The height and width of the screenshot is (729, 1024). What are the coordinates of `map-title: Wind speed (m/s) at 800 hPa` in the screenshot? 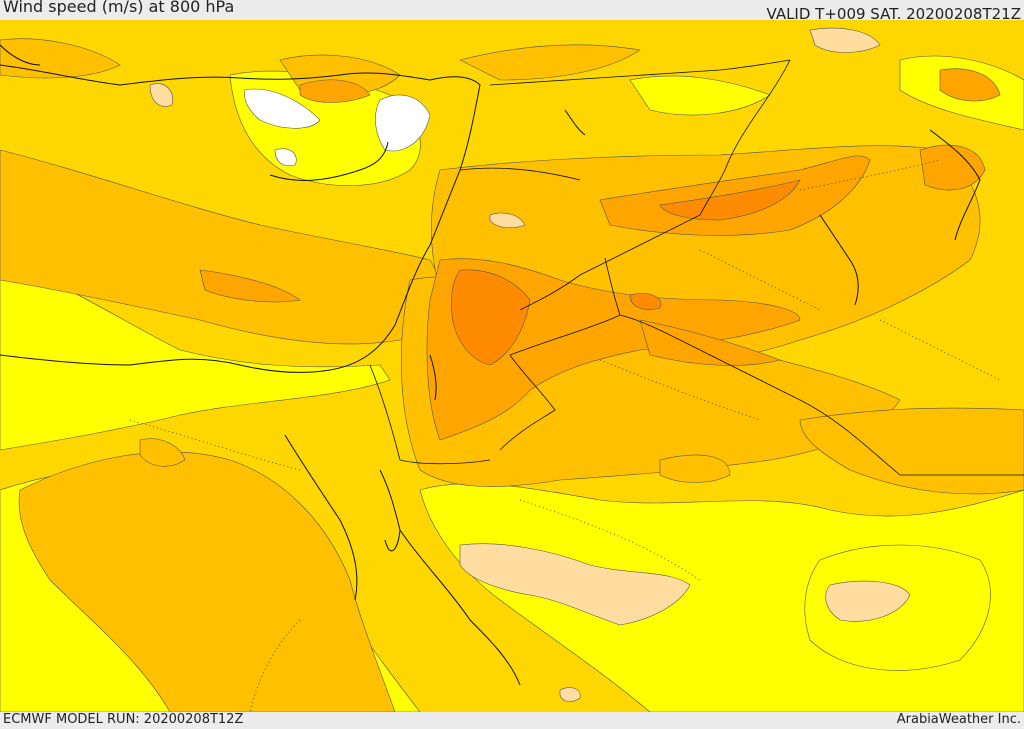 It's located at (119, 8).